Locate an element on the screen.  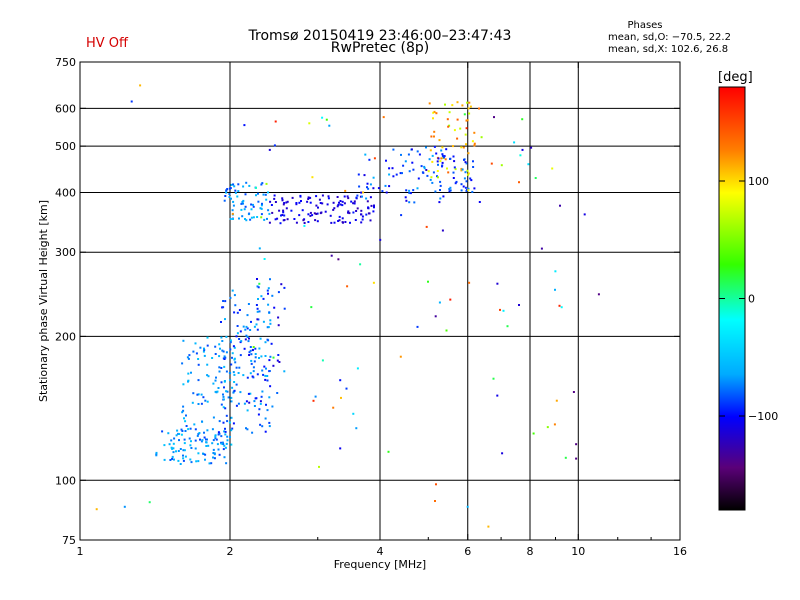
x-tick-label: 1 is located at coordinates (80, 551).